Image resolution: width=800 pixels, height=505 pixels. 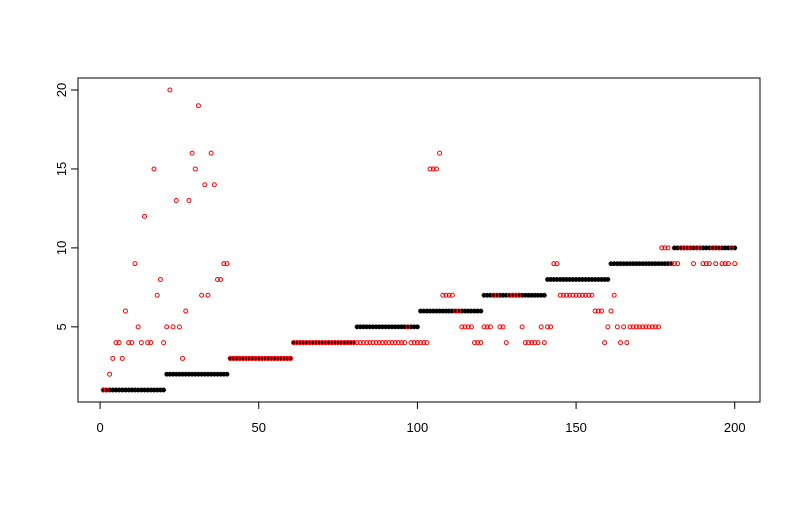 I want to click on x-tick-label: 0, so click(x=99, y=427).